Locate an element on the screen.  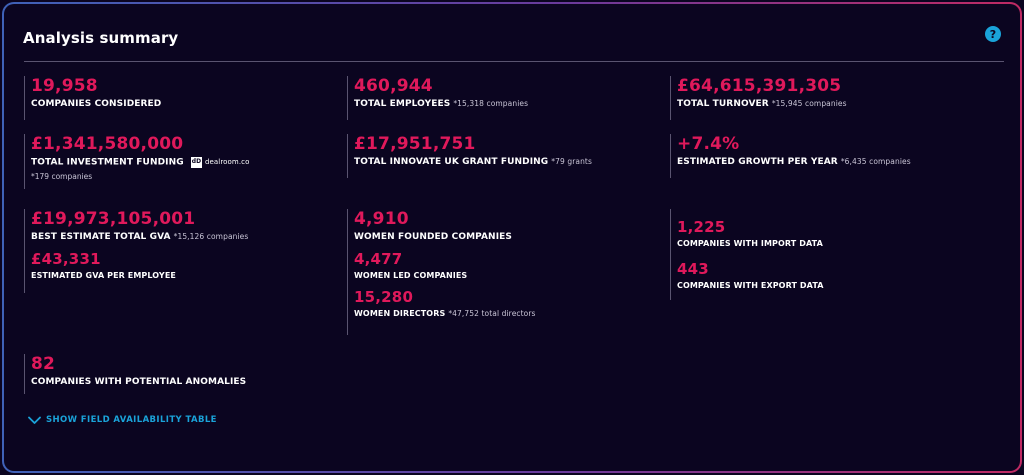
metric-group-employees: 460,944 TOTAL EMPLOYEES *15,318 companies is located at coordinates (437, 98).